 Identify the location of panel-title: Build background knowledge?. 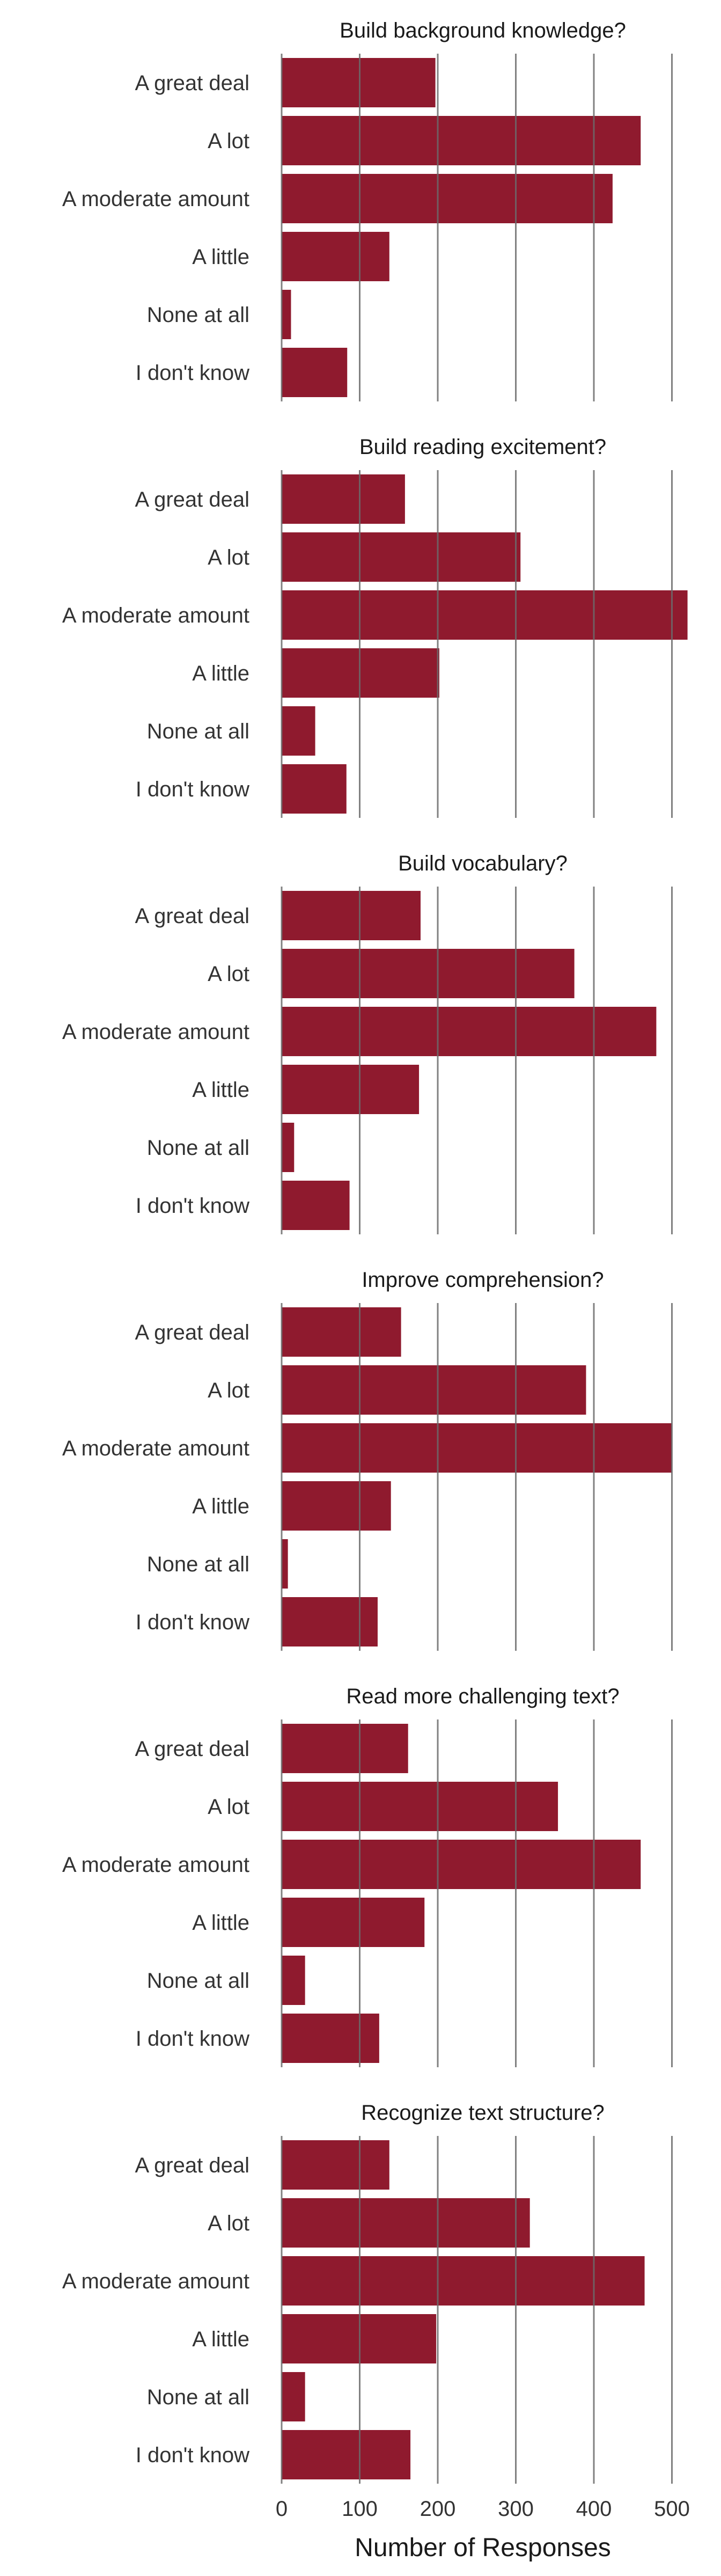
(483, 30).